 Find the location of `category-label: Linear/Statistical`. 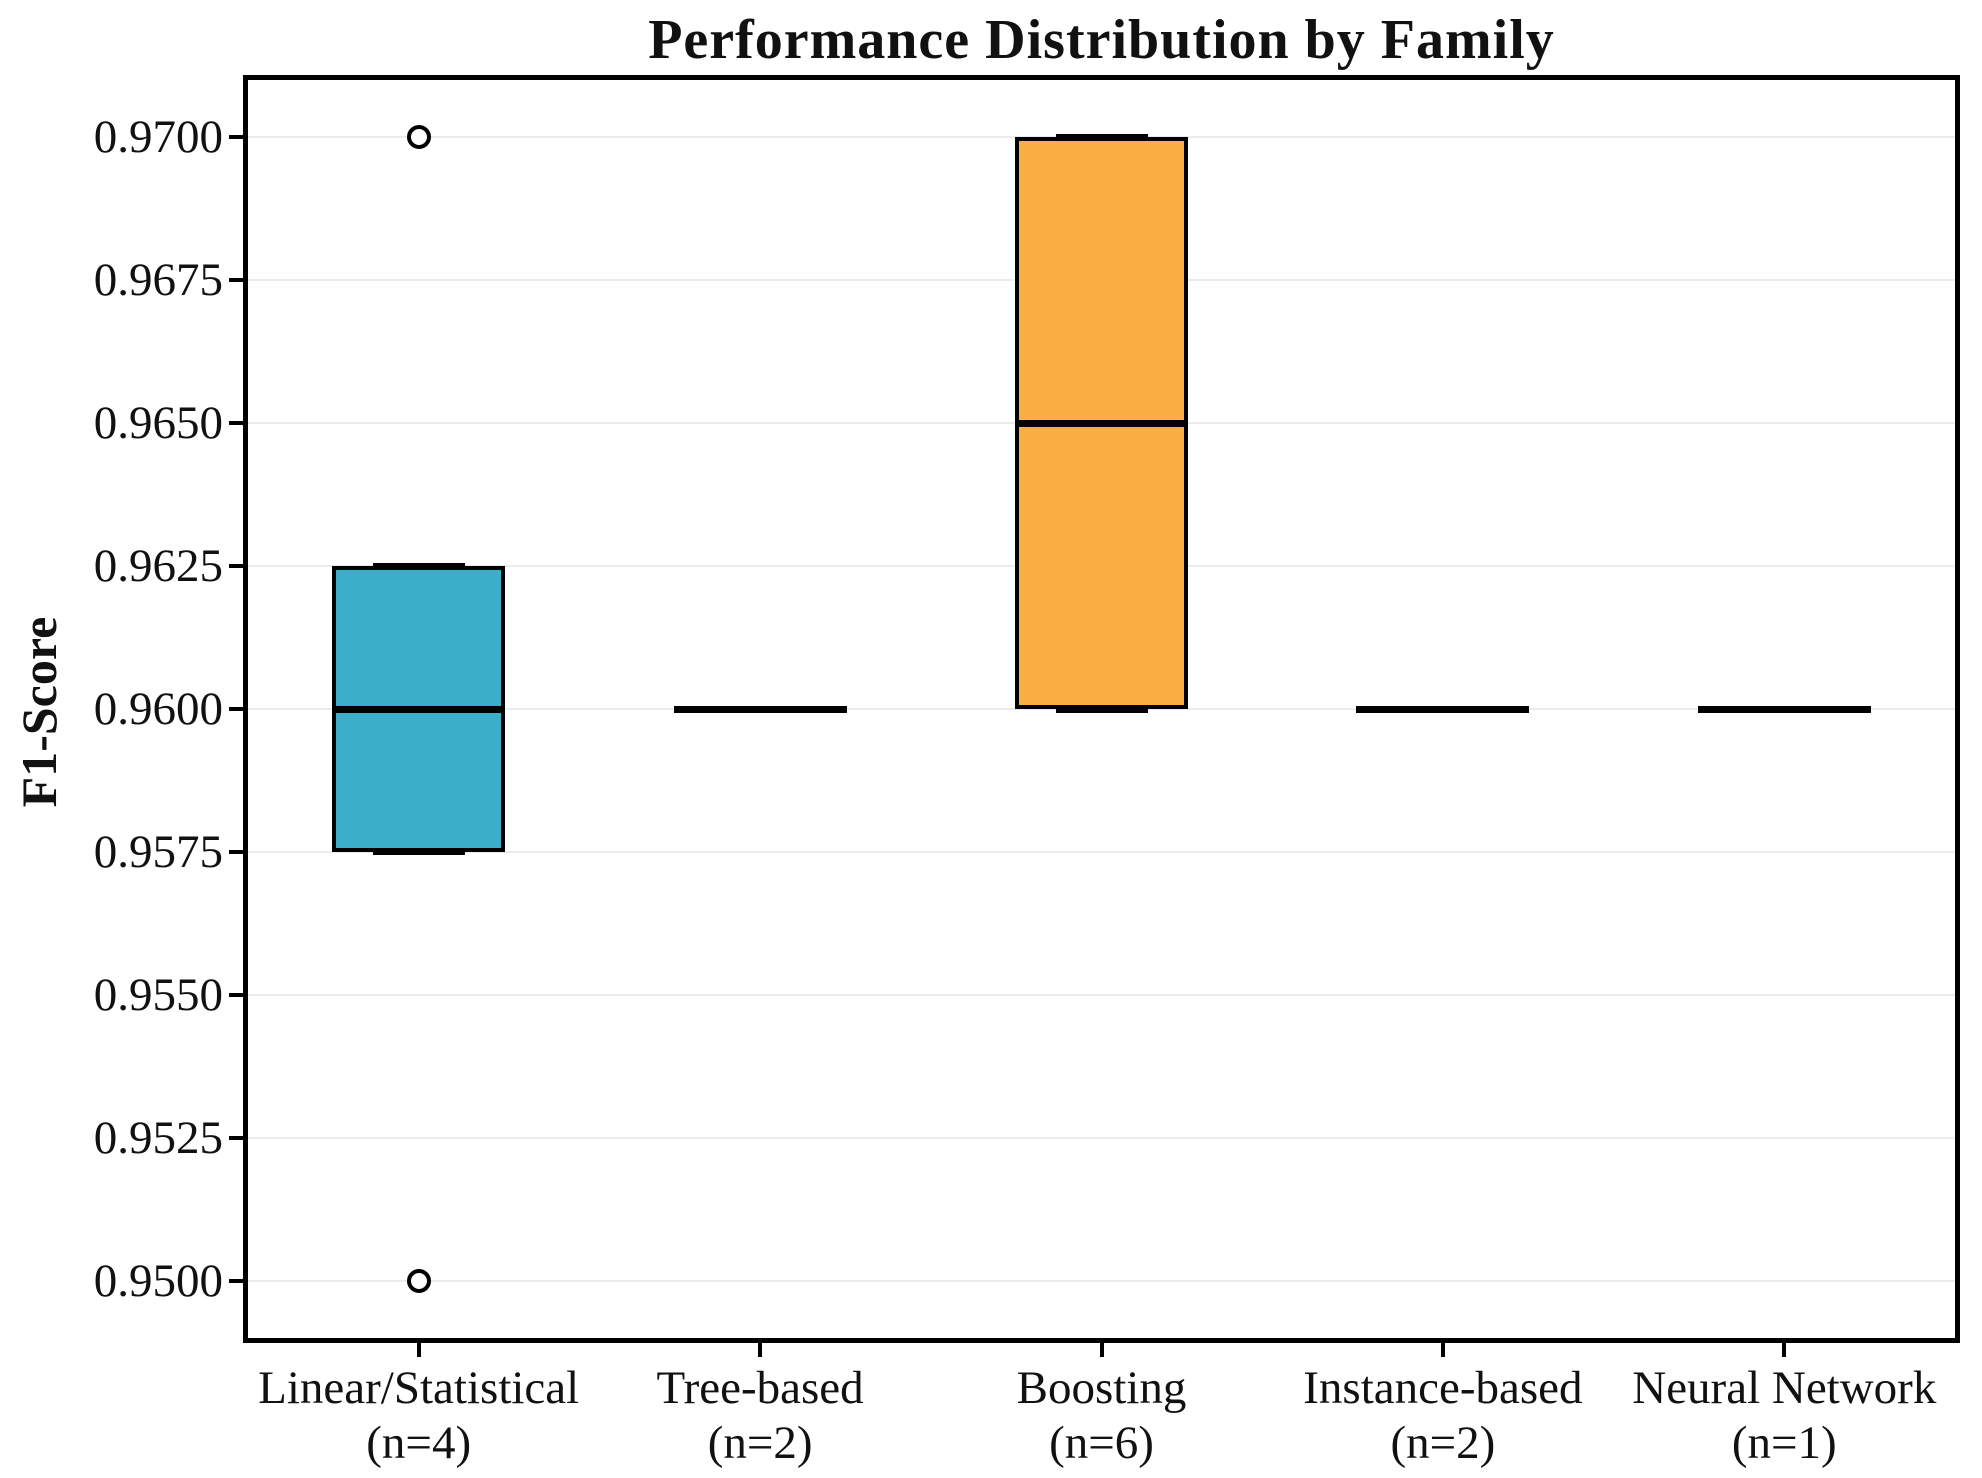

category-label: Linear/Statistical is located at coordinates (419, 1388).